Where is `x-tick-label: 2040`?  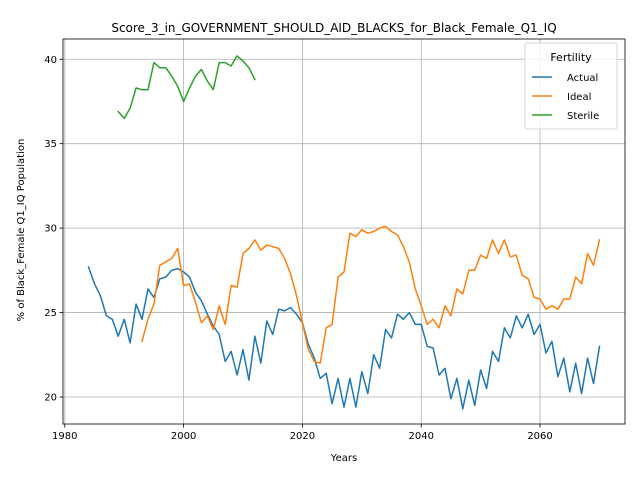
x-tick-label: 2040 is located at coordinates (421, 436).